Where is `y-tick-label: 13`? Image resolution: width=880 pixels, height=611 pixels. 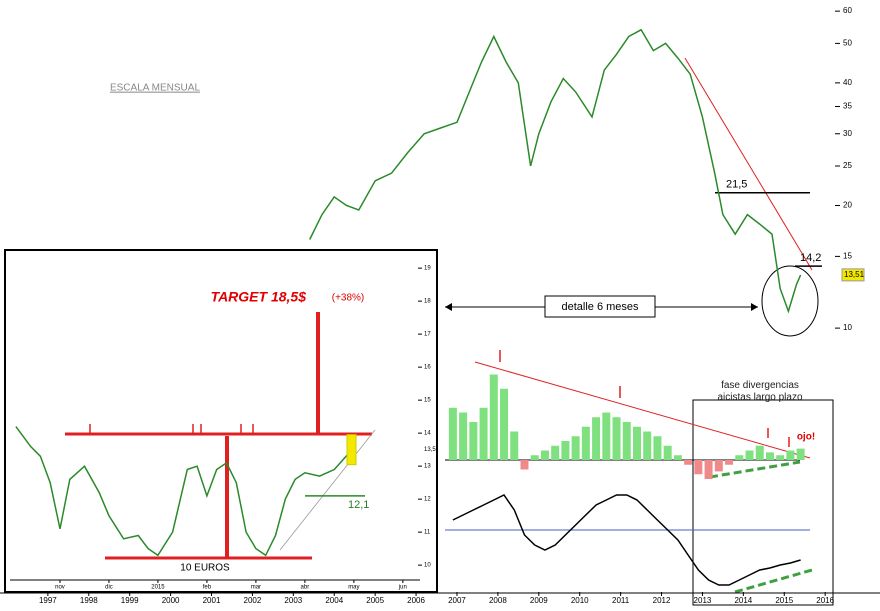
y-tick-label: 13 is located at coordinates (427, 467).